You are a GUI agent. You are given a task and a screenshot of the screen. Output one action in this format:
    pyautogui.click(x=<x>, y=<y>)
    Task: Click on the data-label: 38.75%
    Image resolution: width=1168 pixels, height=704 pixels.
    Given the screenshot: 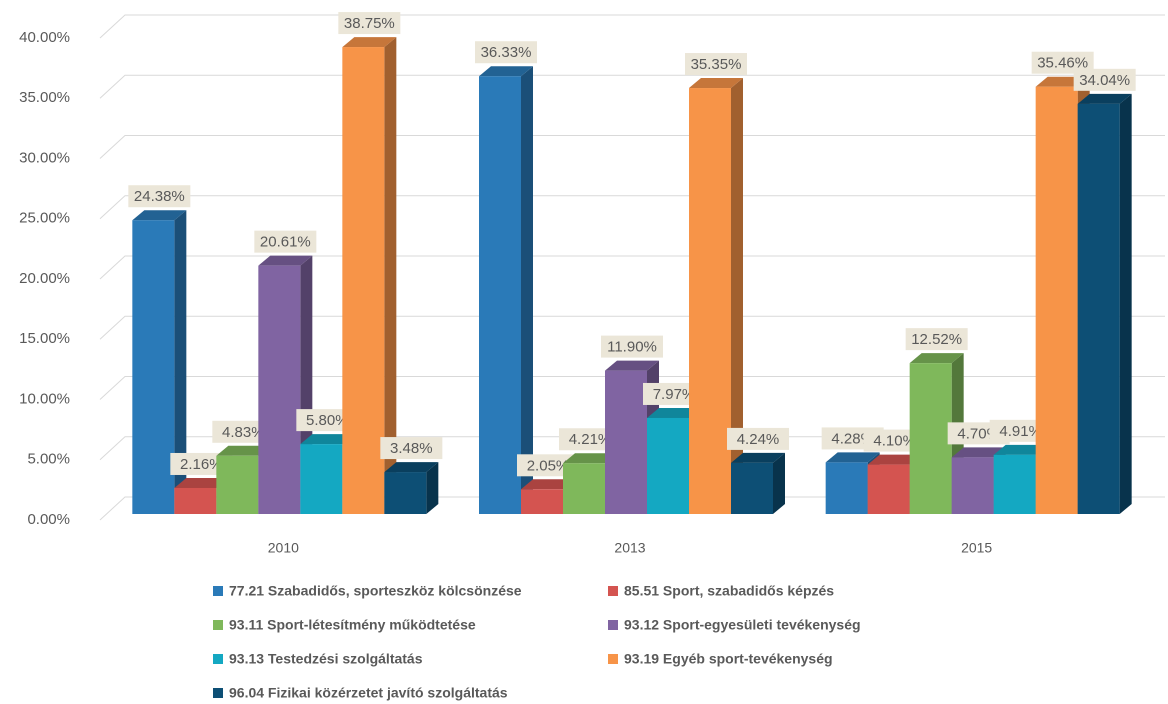 What is the action you would take?
    pyautogui.click(x=369, y=23)
    